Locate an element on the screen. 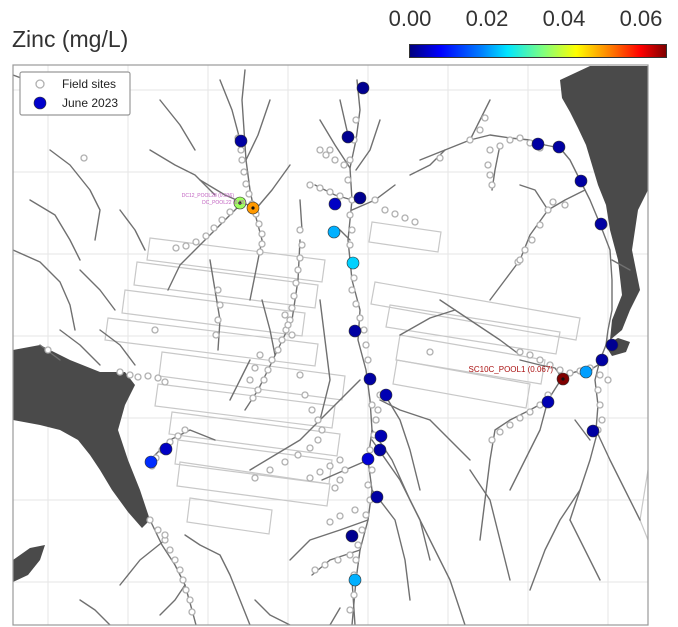 Image resolution: width=678 pixels, height=627 pixels. label-dc12-pool28: DC12_POOL28 (0.036) is located at coordinates (208, 196).